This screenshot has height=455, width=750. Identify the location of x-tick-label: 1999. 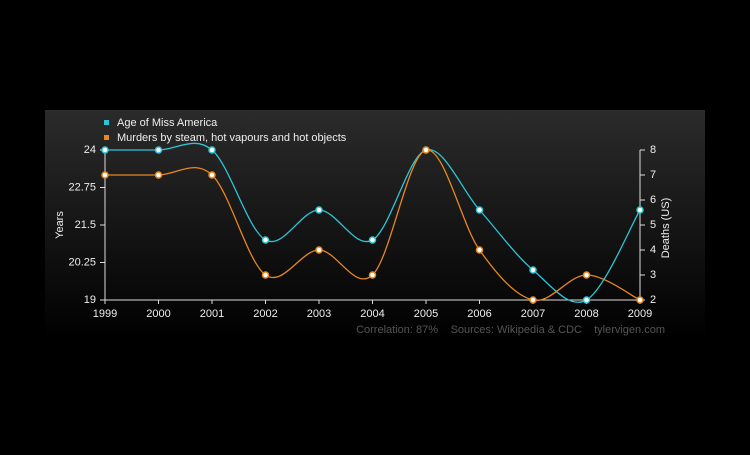
(105, 314).